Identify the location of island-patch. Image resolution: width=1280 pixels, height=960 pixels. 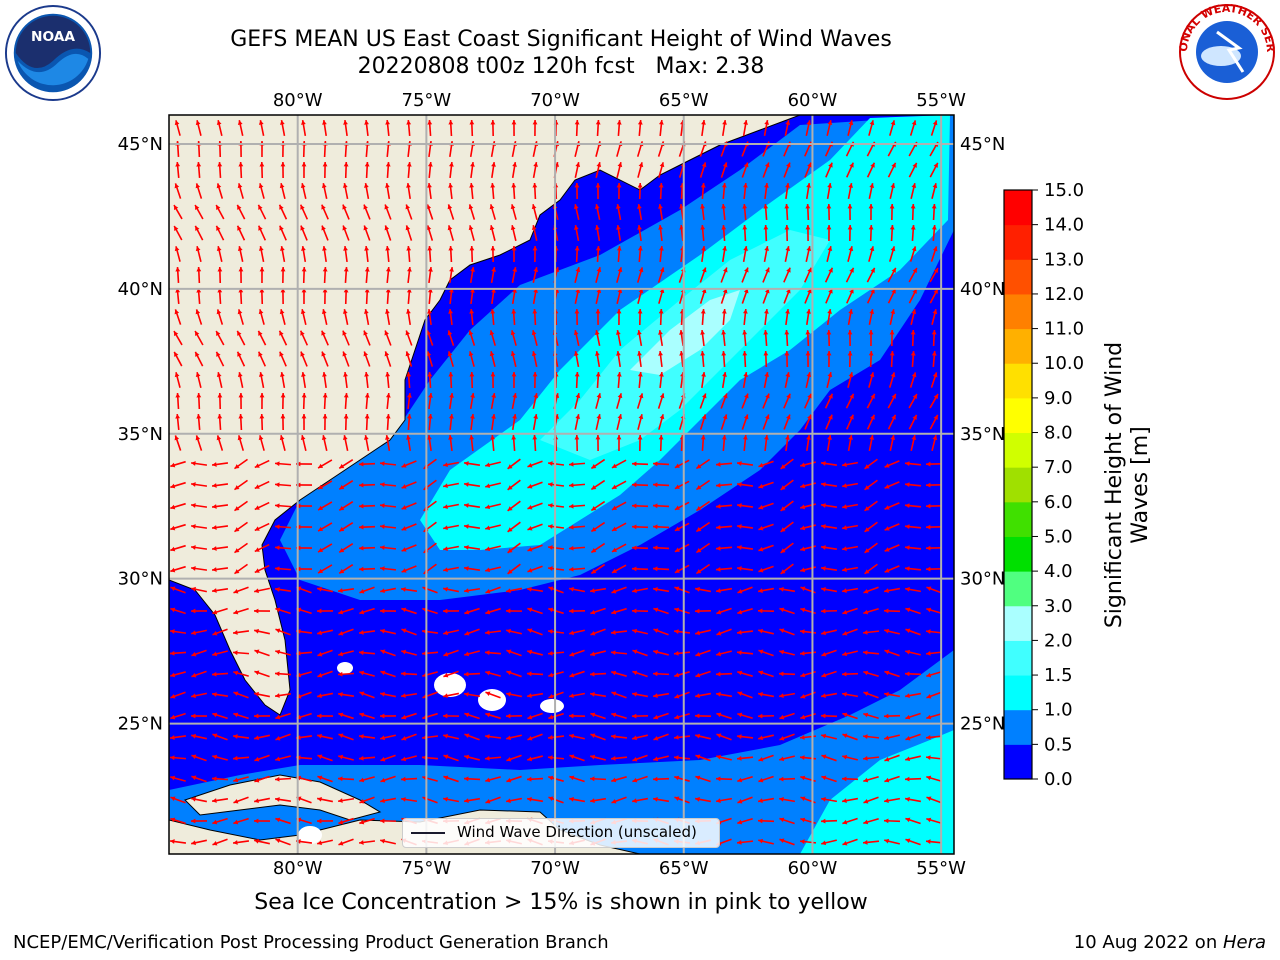
(492, 700).